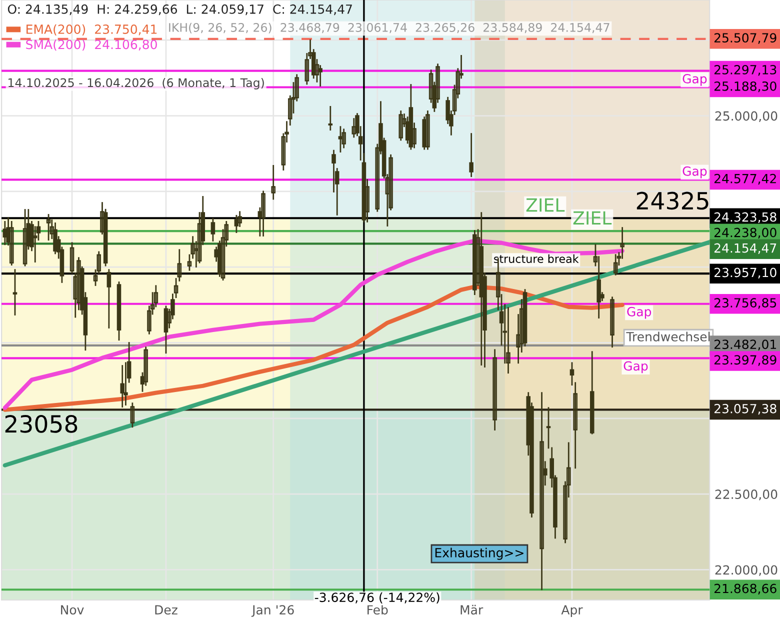  Describe the element at coordinates (745, 86) in the screenshot. I see `ref-line-label: 25.188,30` at that location.